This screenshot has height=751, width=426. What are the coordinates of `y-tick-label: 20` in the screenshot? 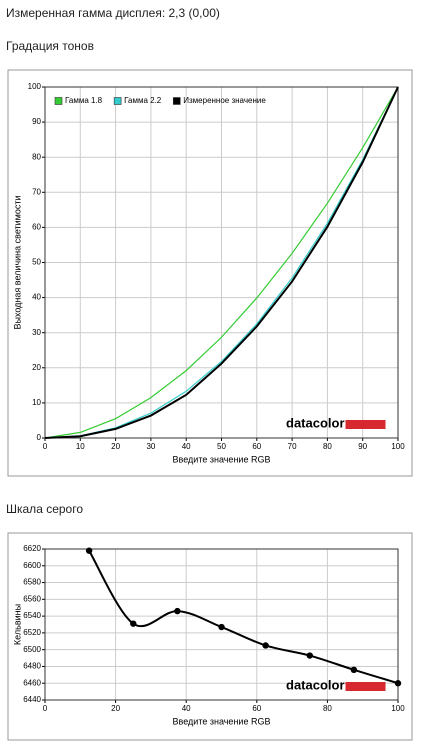 It's located at (36, 367).